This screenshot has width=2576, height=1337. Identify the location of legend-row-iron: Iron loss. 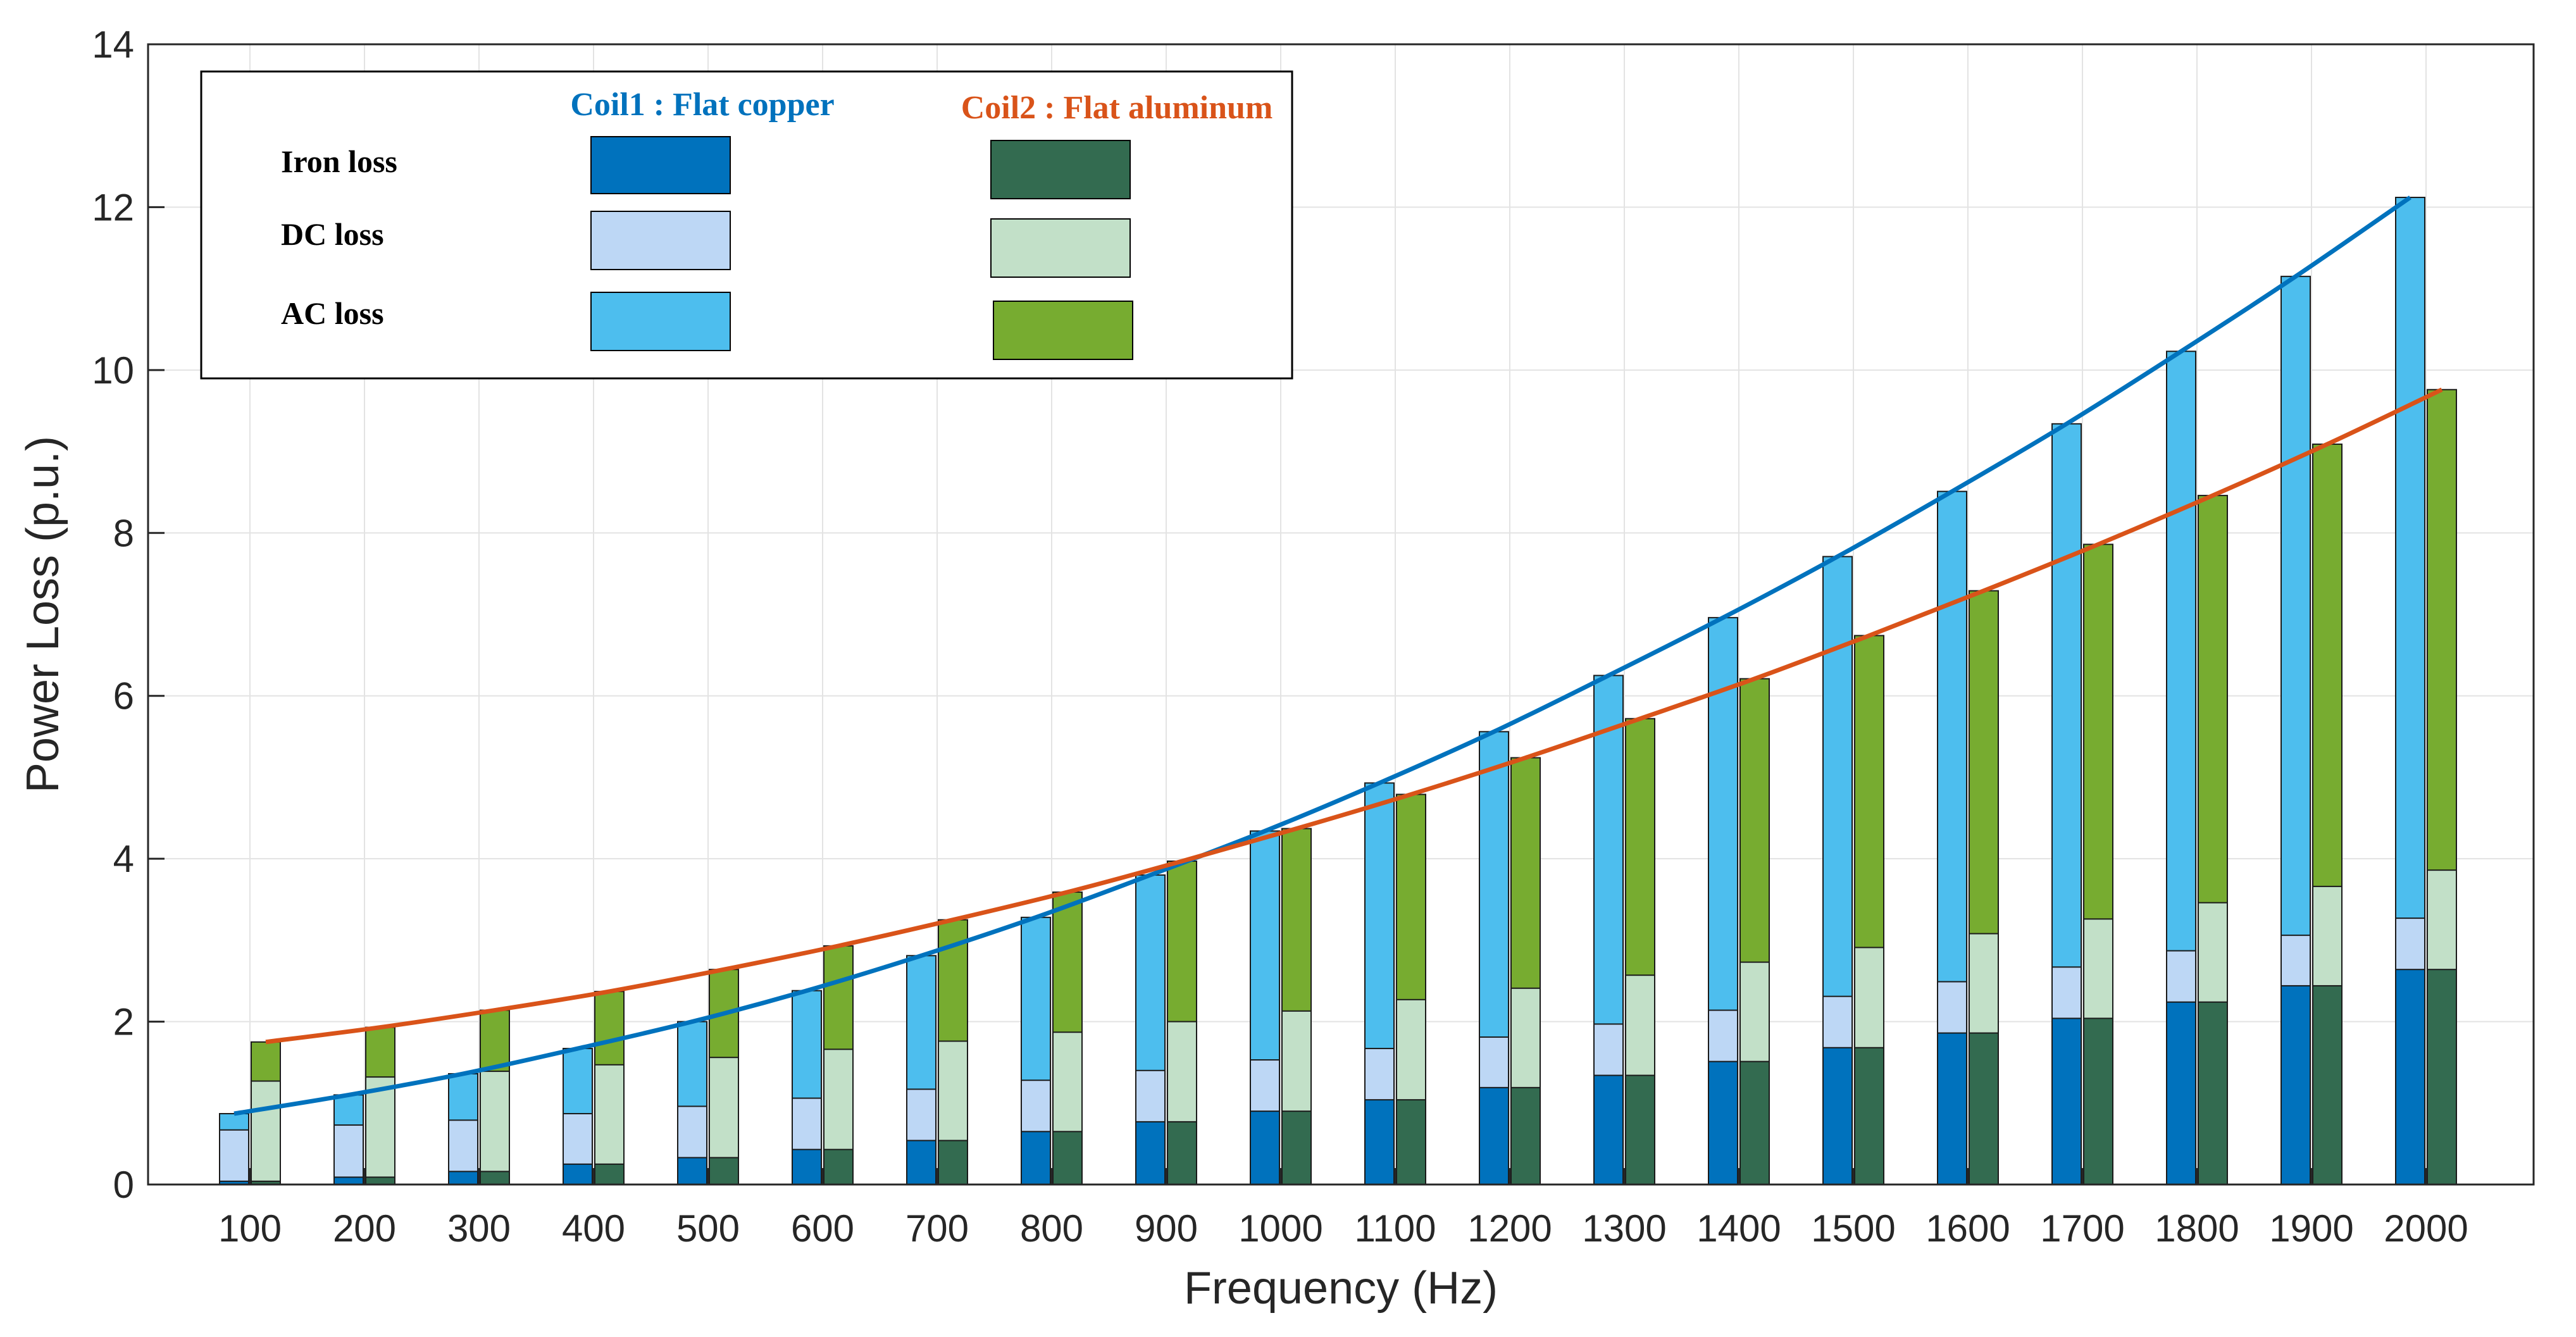
(339, 161).